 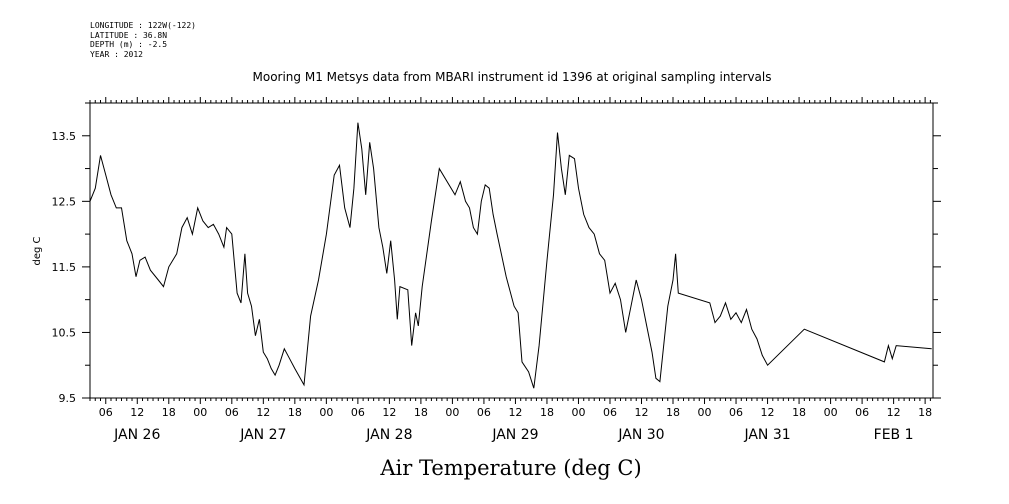 I want to click on y-tick-label: 13.5, so click(x=64, y=136).